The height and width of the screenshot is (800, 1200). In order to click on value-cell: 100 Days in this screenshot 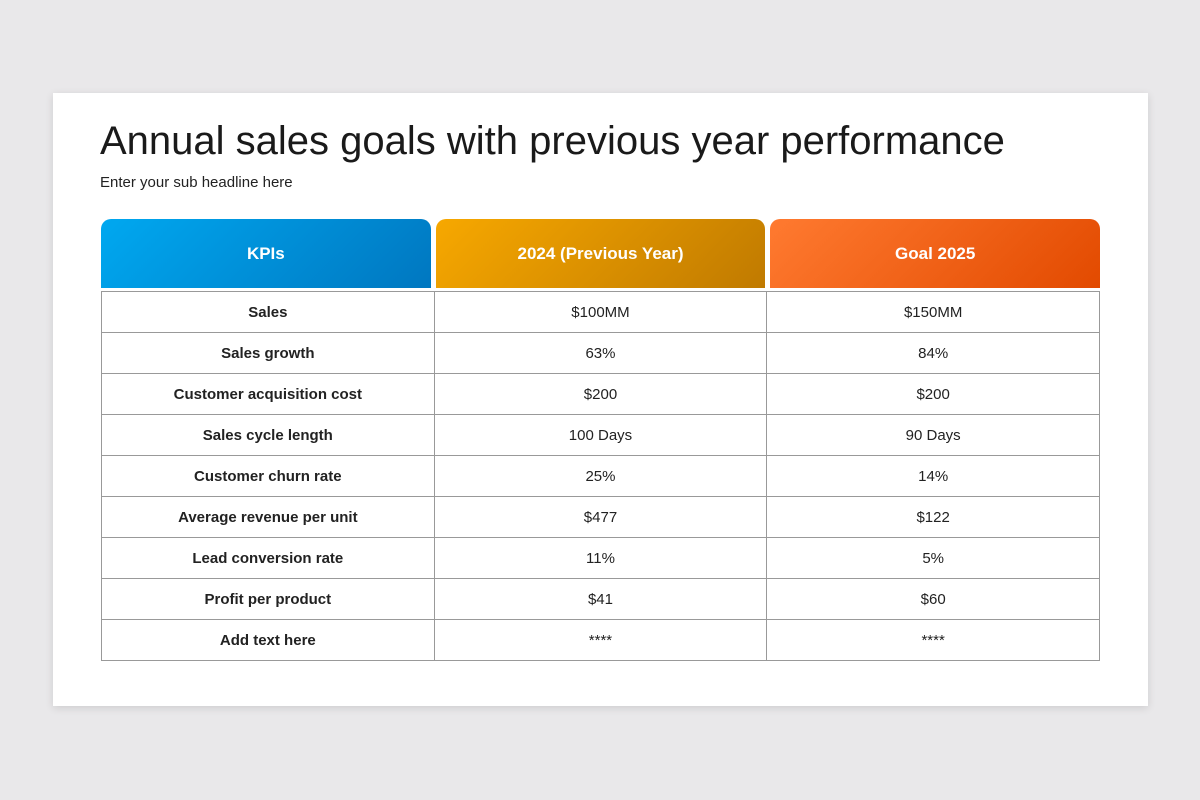, I will do `click(600, 435)`.